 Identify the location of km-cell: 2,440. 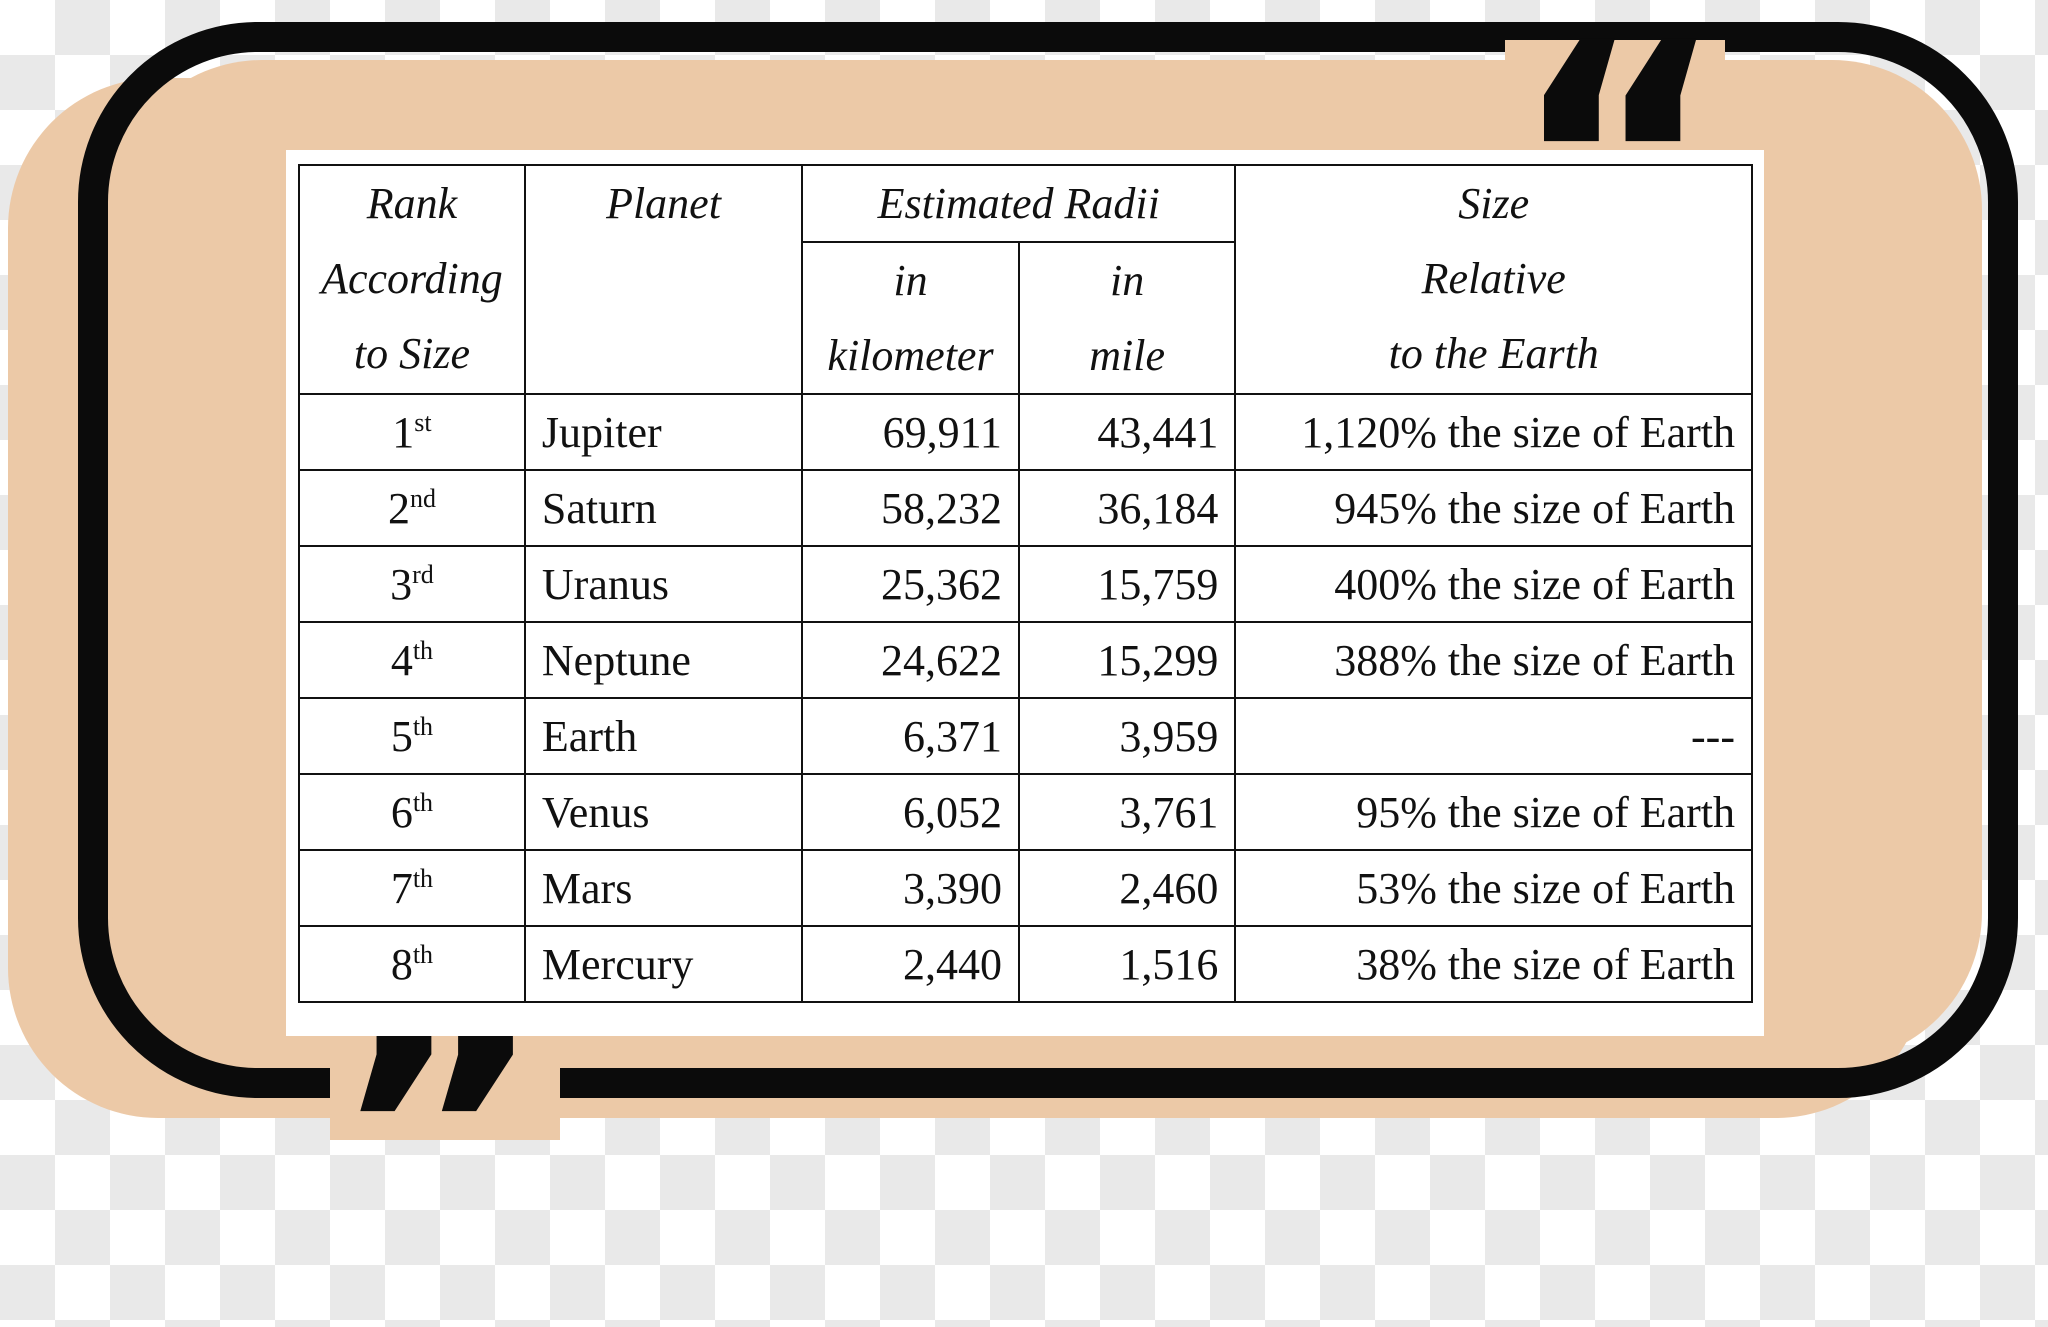
(910, 964).